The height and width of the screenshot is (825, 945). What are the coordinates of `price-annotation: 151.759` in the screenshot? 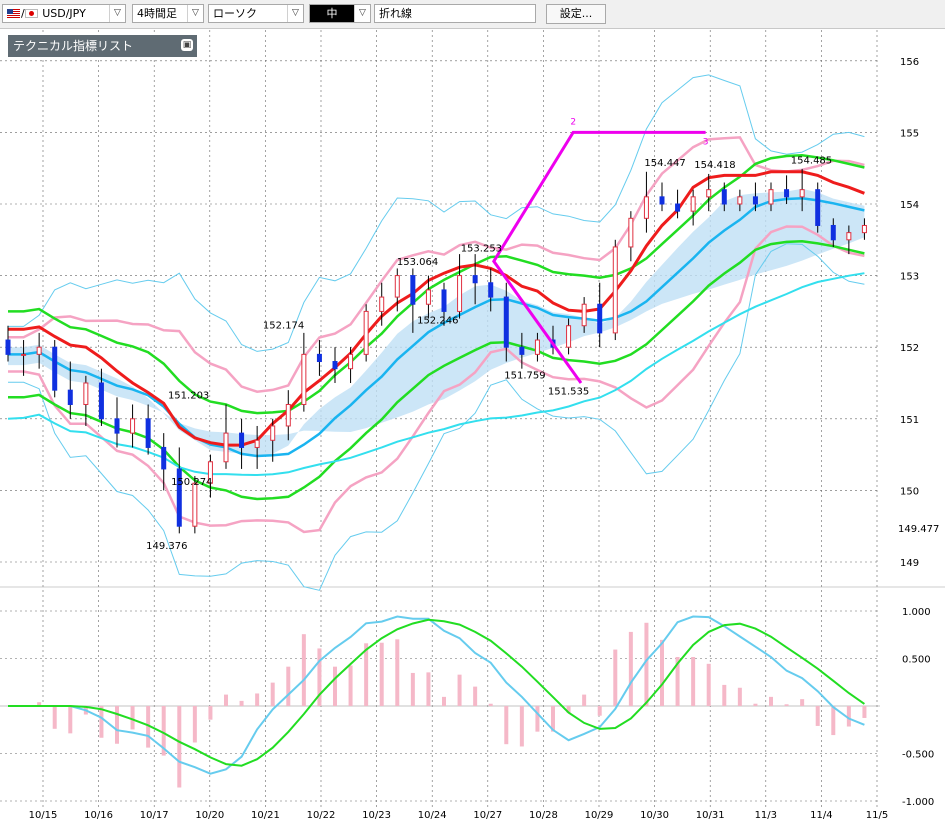 It's located at (524, 375).